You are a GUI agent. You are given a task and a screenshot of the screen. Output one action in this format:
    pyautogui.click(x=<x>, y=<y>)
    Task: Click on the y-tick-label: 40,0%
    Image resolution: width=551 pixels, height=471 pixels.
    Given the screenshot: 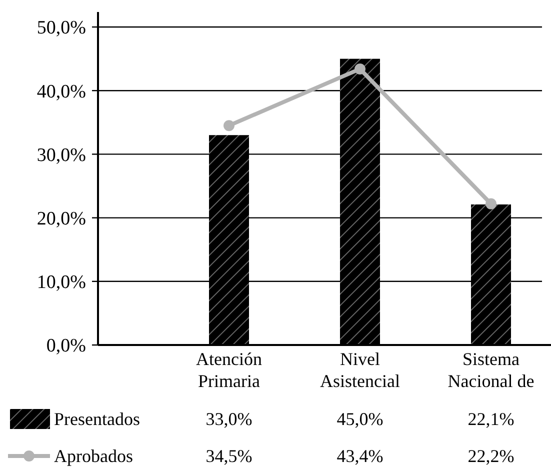 What is the action you would take?
    pyautogui.click(x=61, y=91)
    